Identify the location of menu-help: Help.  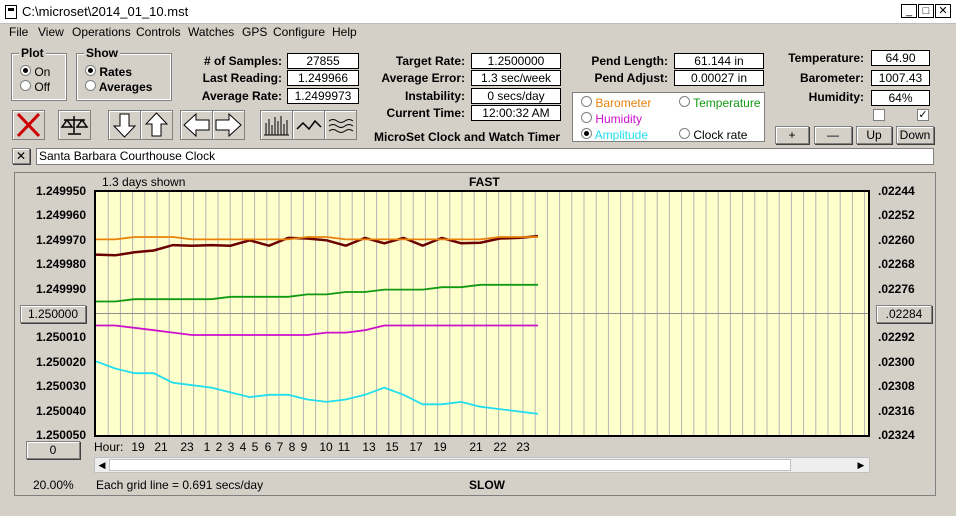
(344, 32).